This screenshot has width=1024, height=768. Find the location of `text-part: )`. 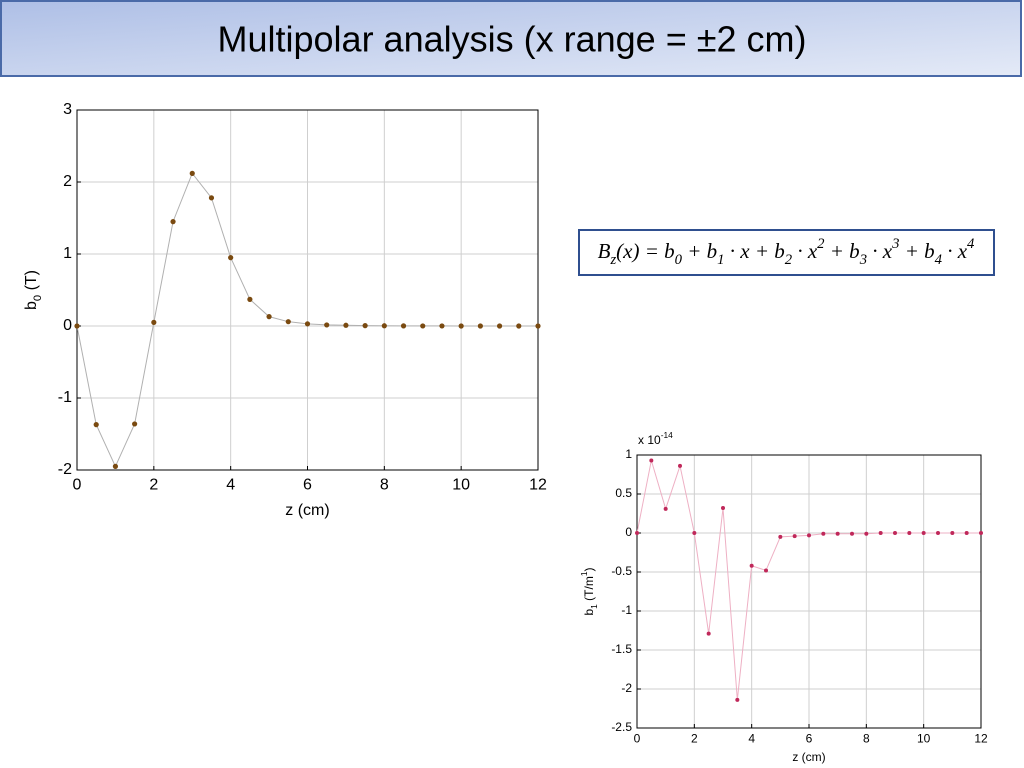

text-part: ) is located at coordinates (589, 569).